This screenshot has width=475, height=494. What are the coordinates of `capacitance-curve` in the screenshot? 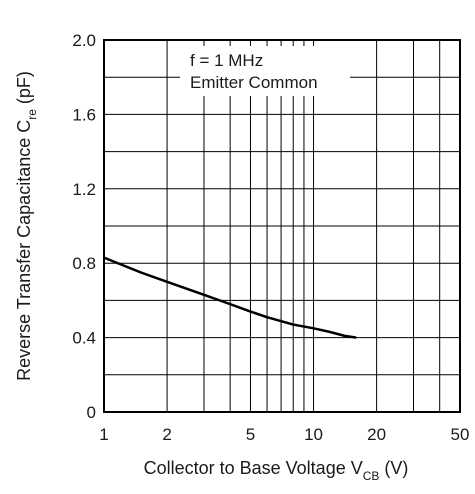 It's located at (230, 297).